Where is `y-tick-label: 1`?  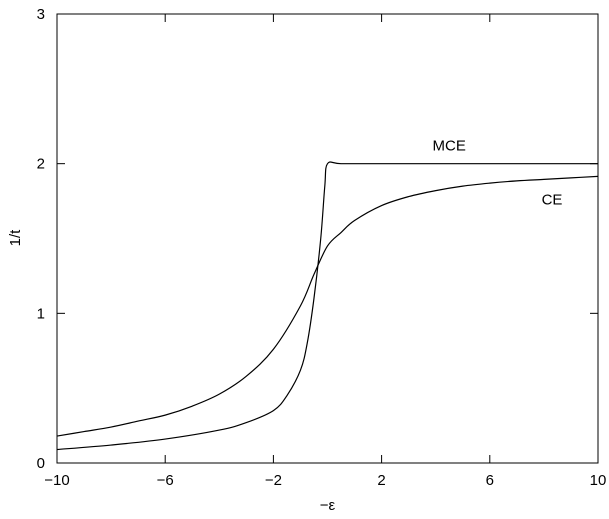
y-tick-label: 1 is located at coordinates (41, 313).